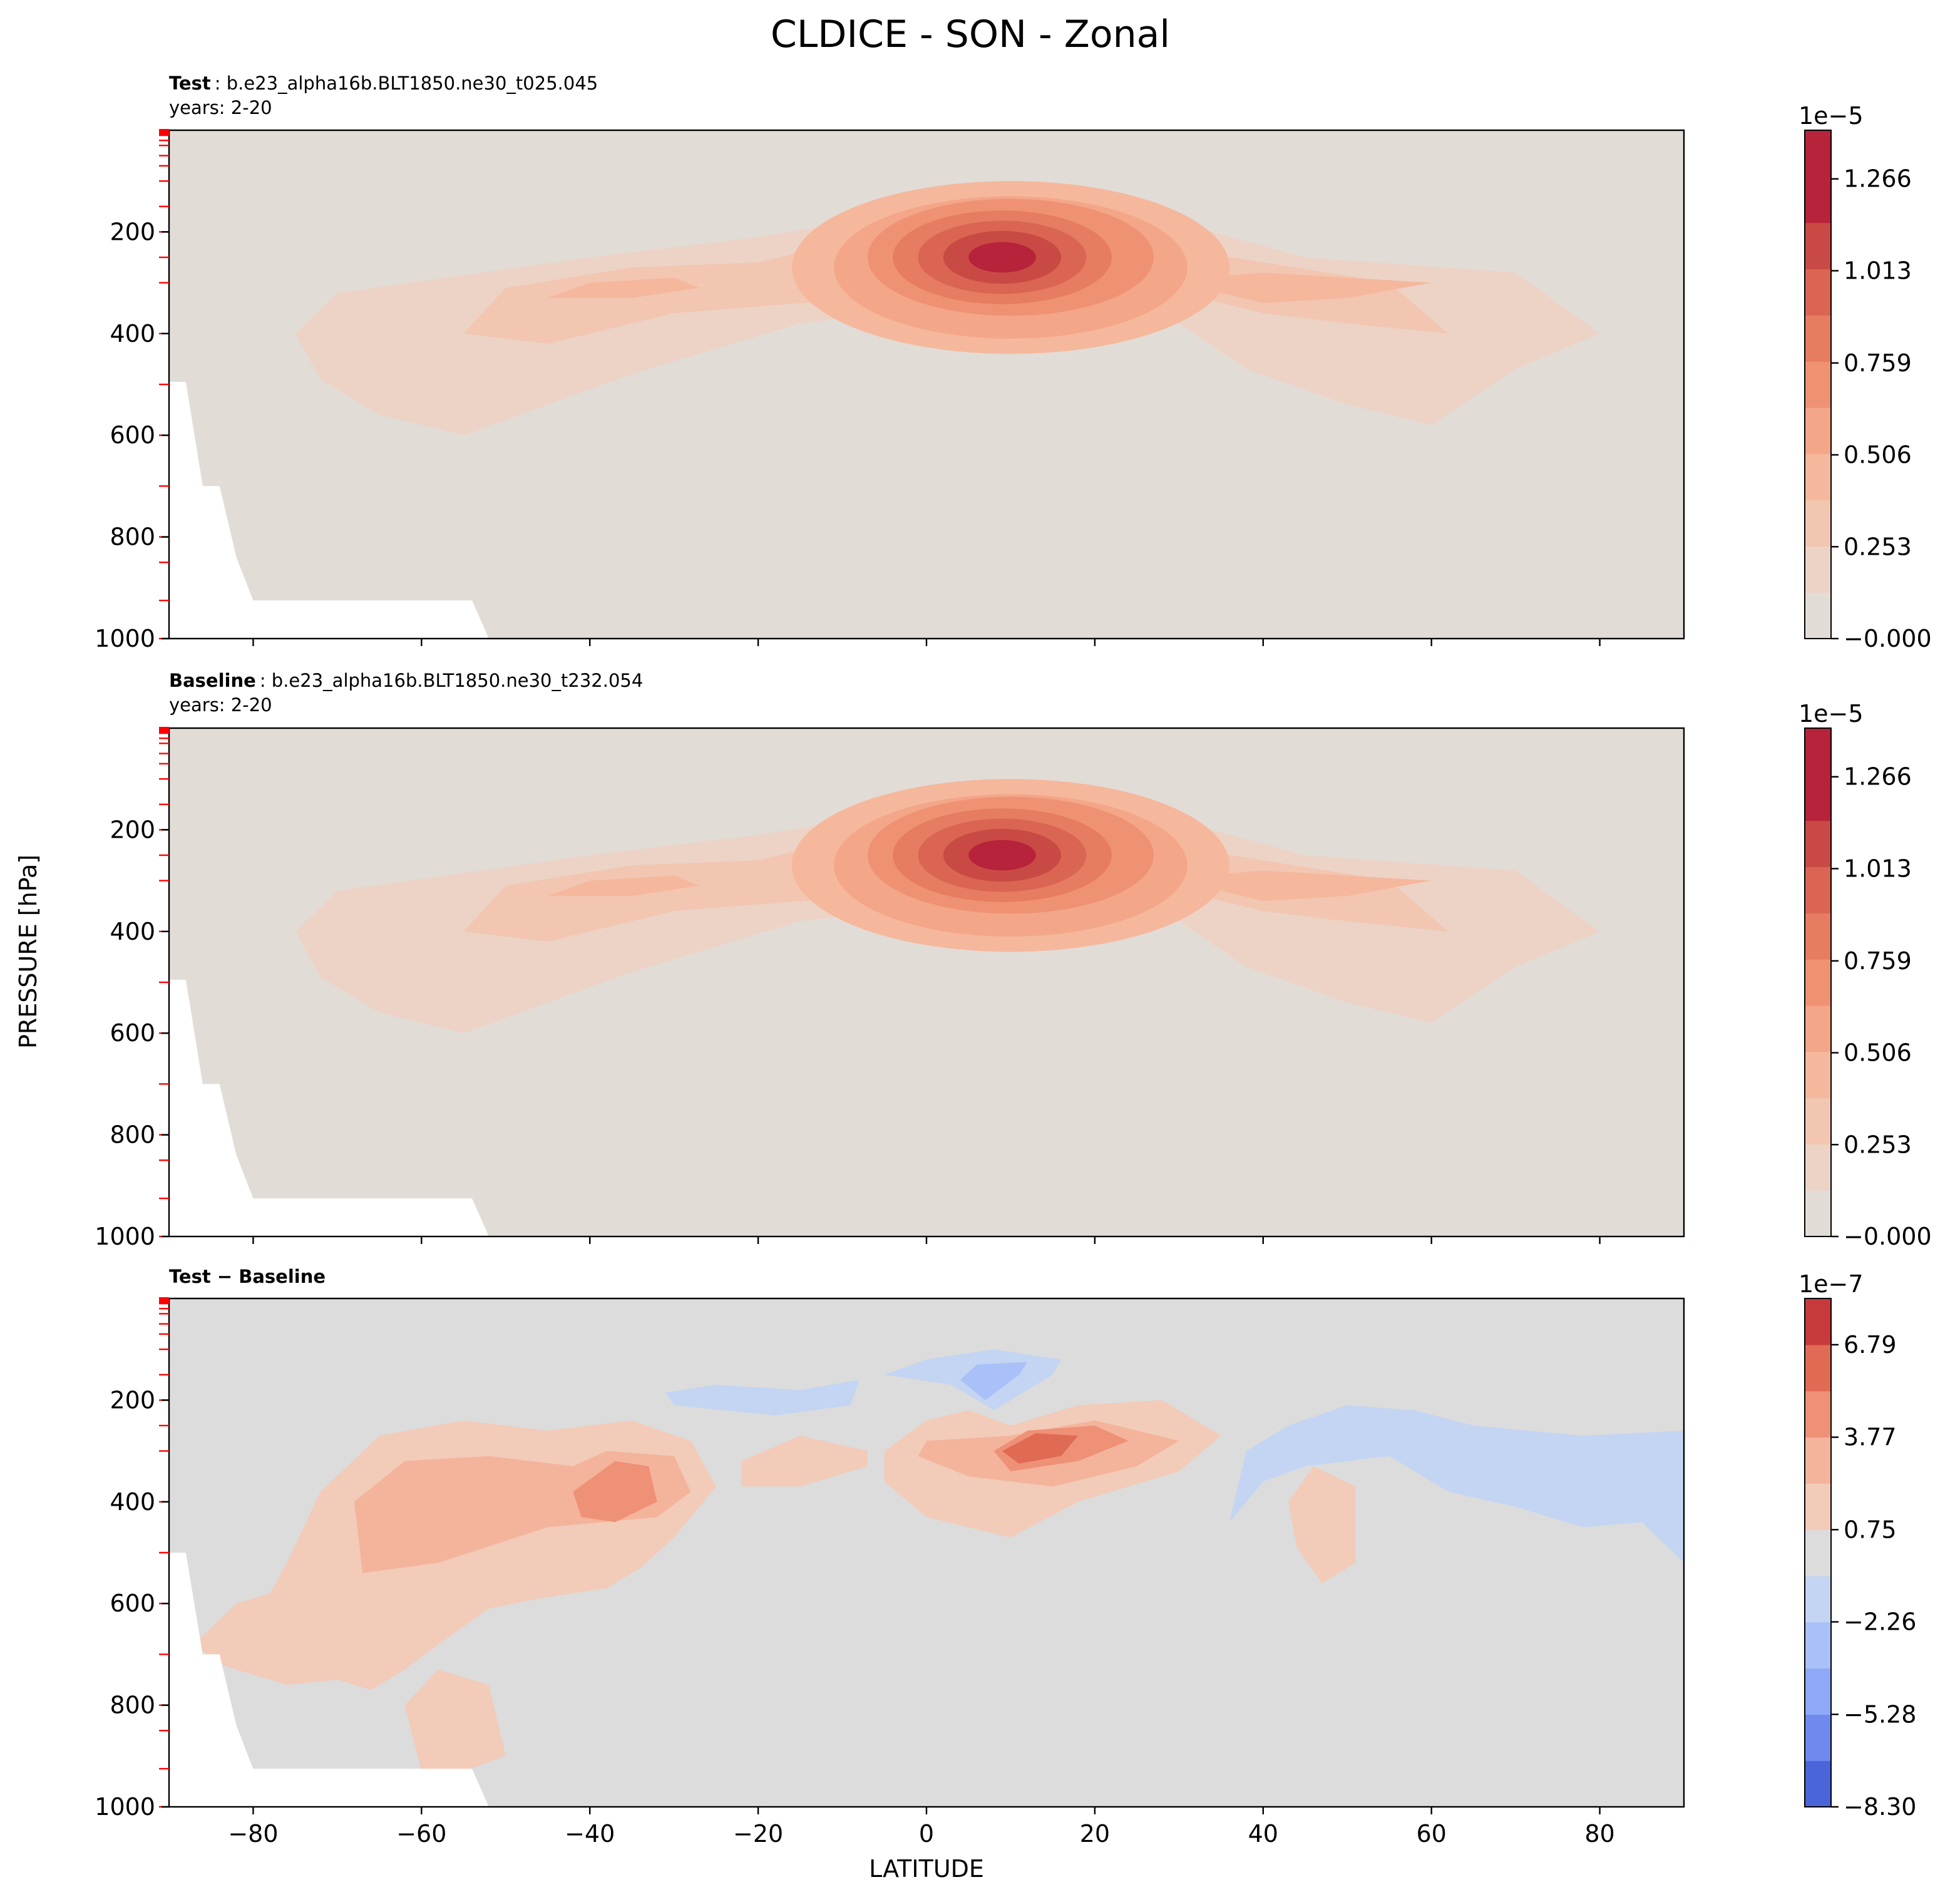  What do you see at coordinates (1878, 777) in the screenshot?
I see `baseline-colorbar-tick-label: 1.266` at bounding box center [1878, 777].